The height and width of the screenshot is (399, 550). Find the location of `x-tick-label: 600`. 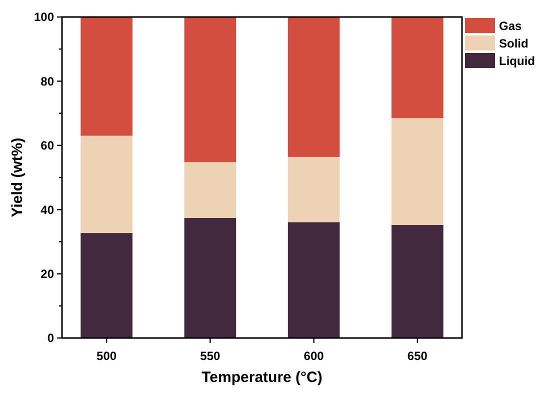

x-tick-label: 600 is located at coordinates (314, 356).